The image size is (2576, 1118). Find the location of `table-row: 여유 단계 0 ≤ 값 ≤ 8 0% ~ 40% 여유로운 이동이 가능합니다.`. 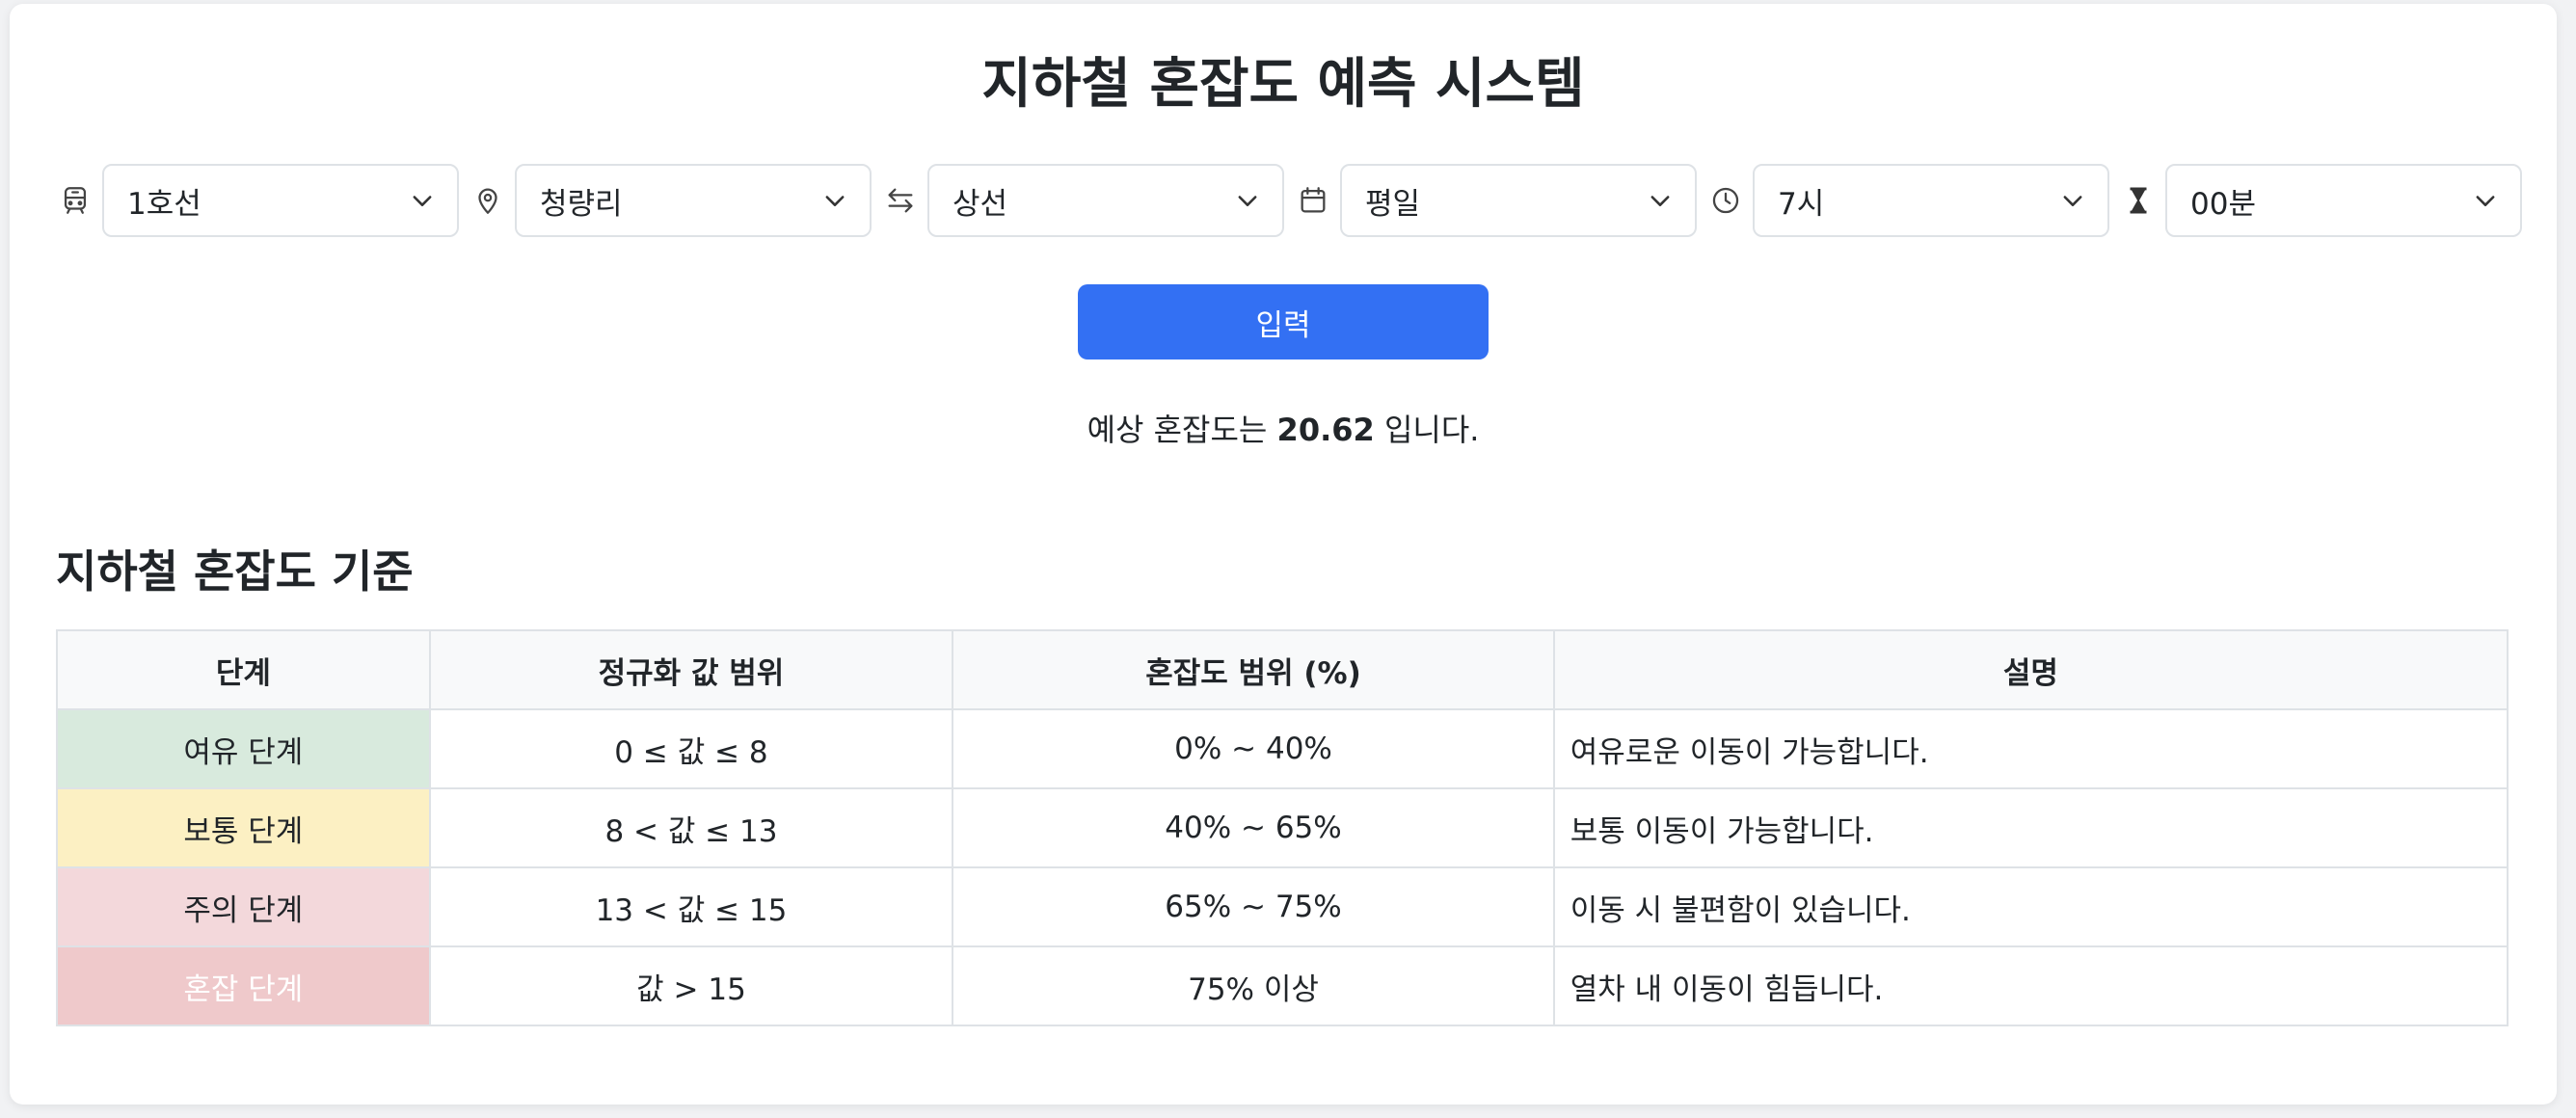

table-row: 여유 단계 0 ≤ 값 ≤ 8 0% ~ 40% 여유로운 이동이 가능합니다. is located at coordinates (1282, 748).